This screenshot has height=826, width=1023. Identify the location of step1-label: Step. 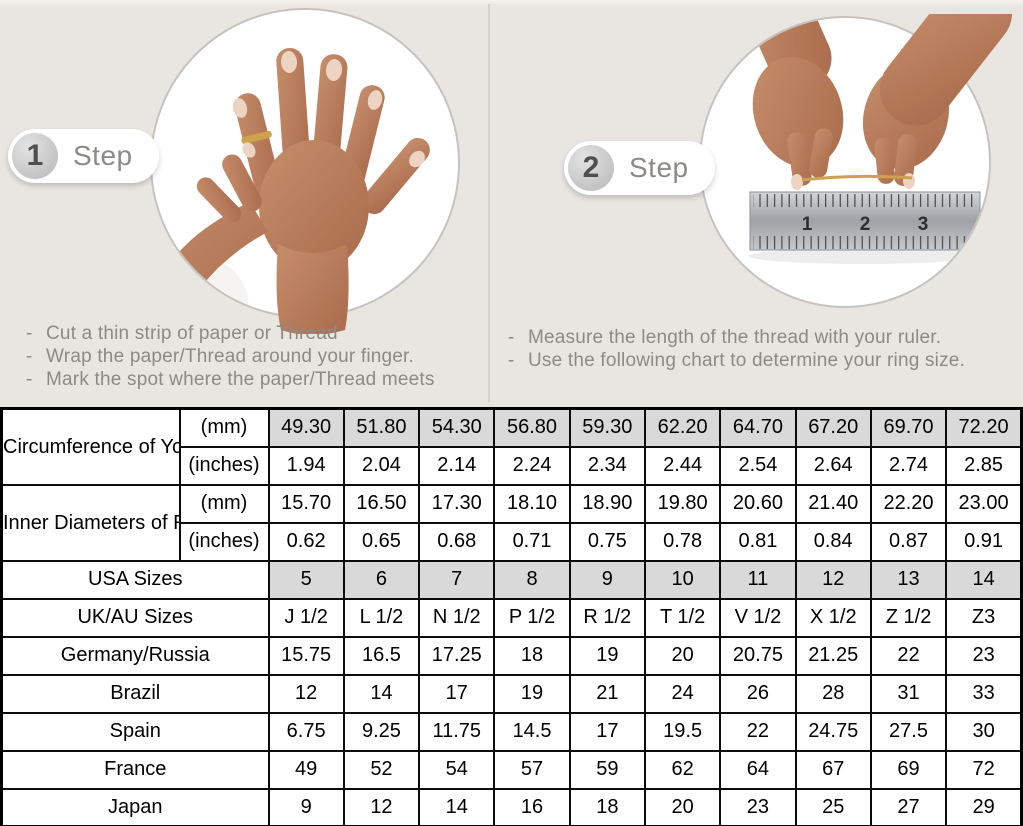
(103, 155).